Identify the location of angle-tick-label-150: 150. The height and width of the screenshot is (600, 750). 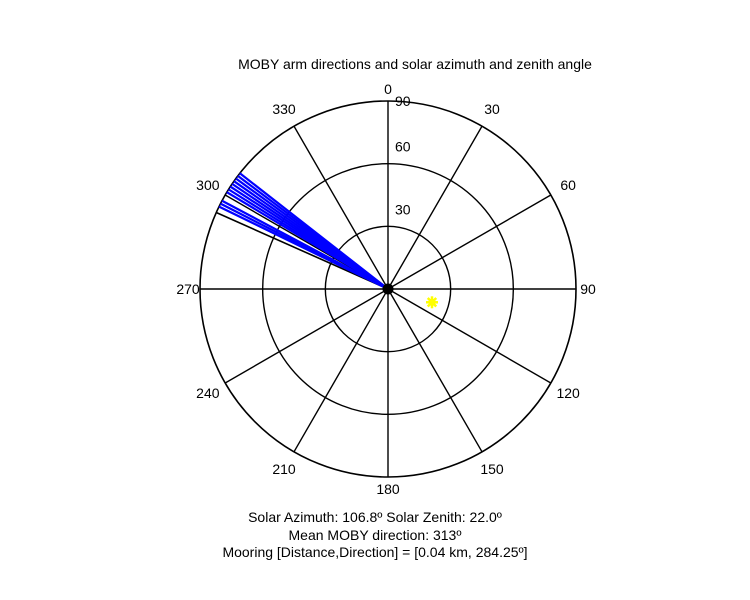
(492, 469).